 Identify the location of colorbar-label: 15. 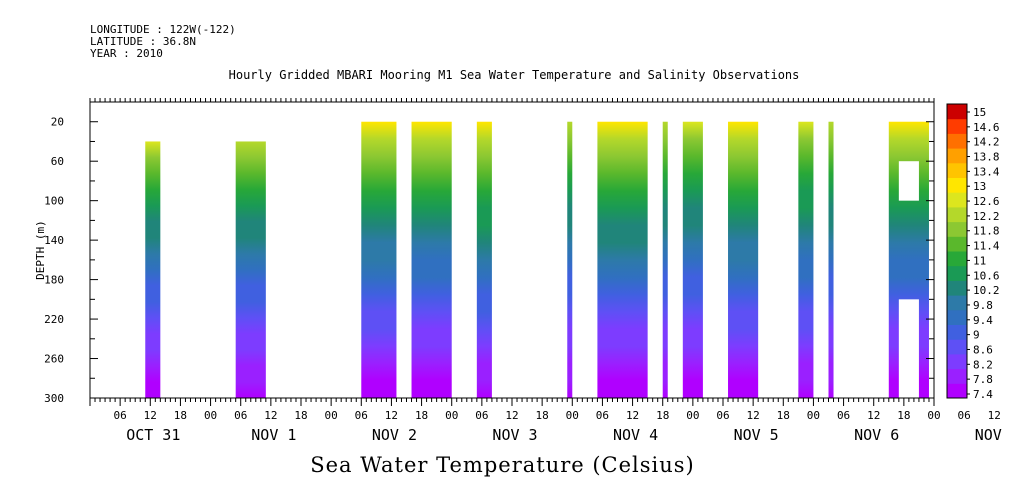
(979, 112).